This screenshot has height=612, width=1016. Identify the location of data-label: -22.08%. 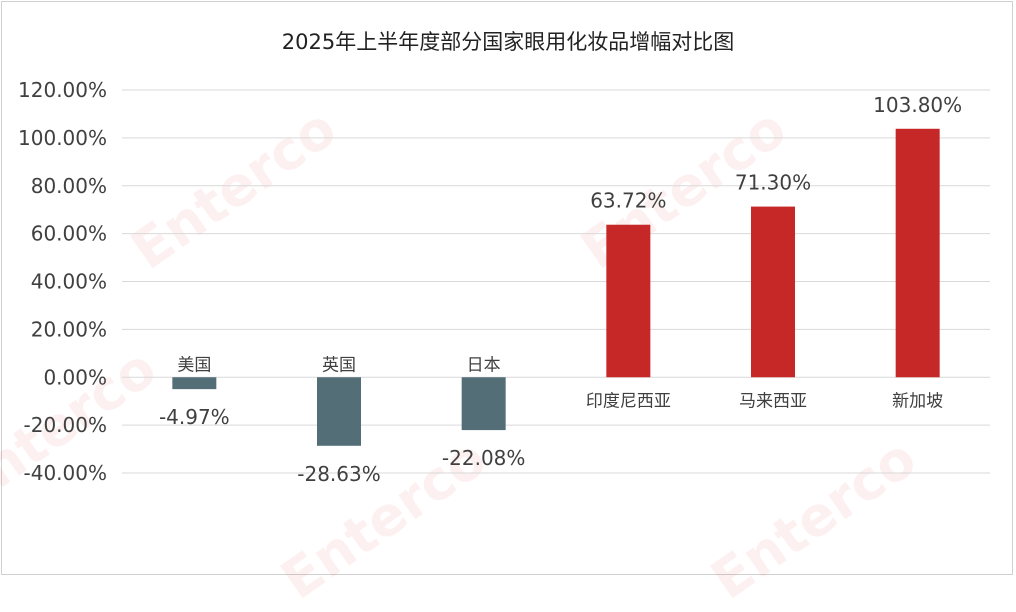
(483, 458).